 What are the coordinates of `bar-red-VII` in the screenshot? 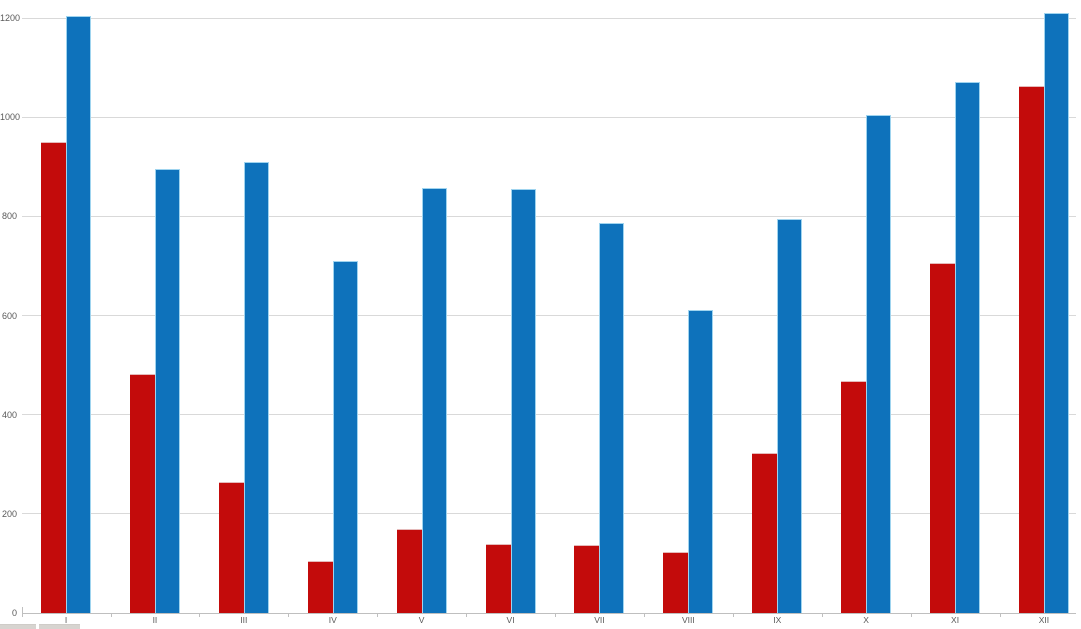 It's located at (587, 579).